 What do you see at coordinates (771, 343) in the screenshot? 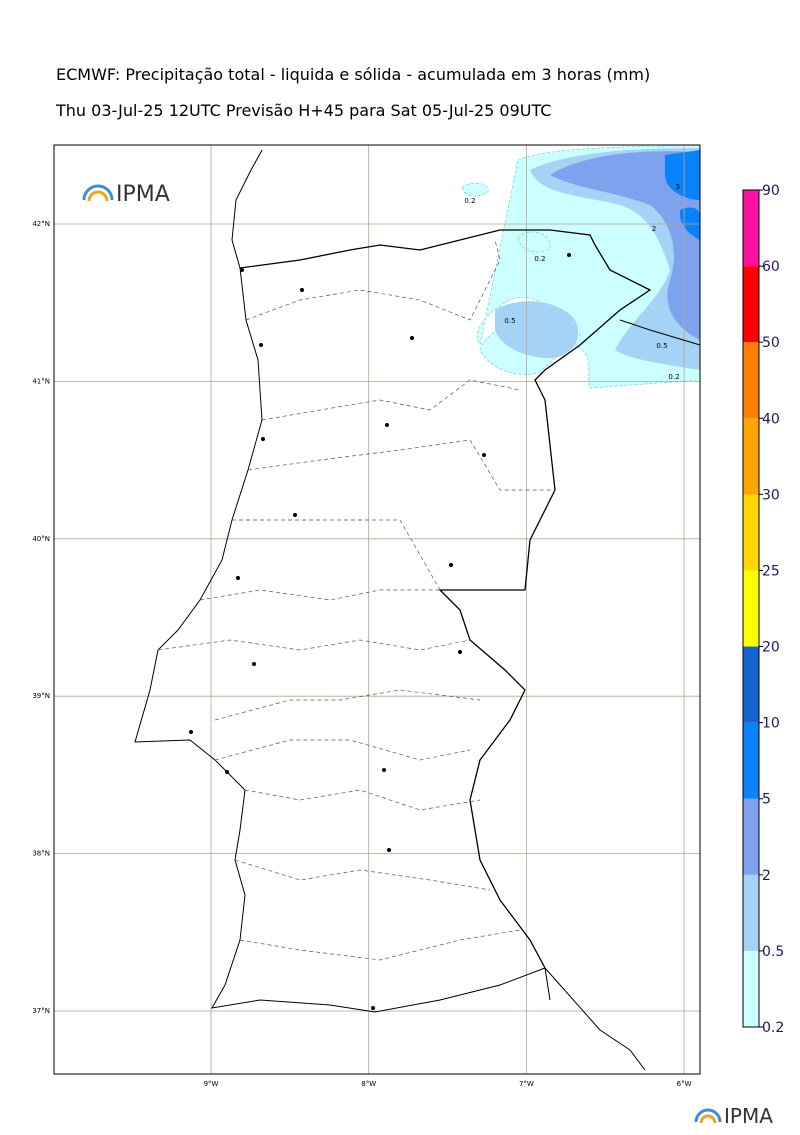
I see `colorbar-label: 50` at bounding box center [771, 343].